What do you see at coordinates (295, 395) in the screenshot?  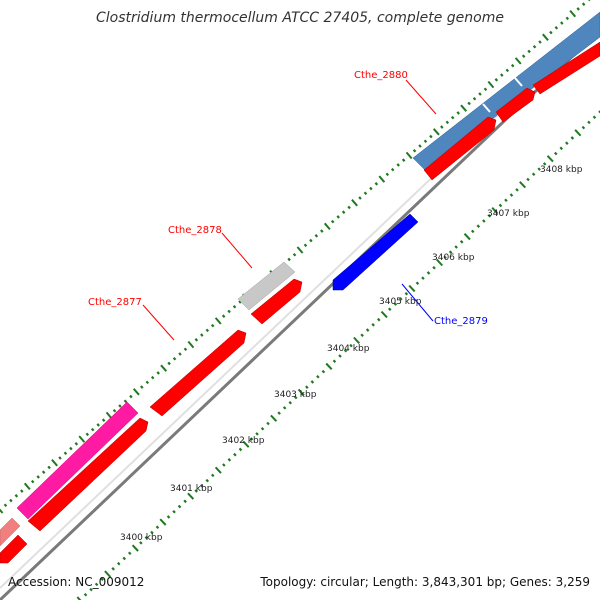 I see `scale-label-3403: 3403 kbp` at bounding box center [295, 395].